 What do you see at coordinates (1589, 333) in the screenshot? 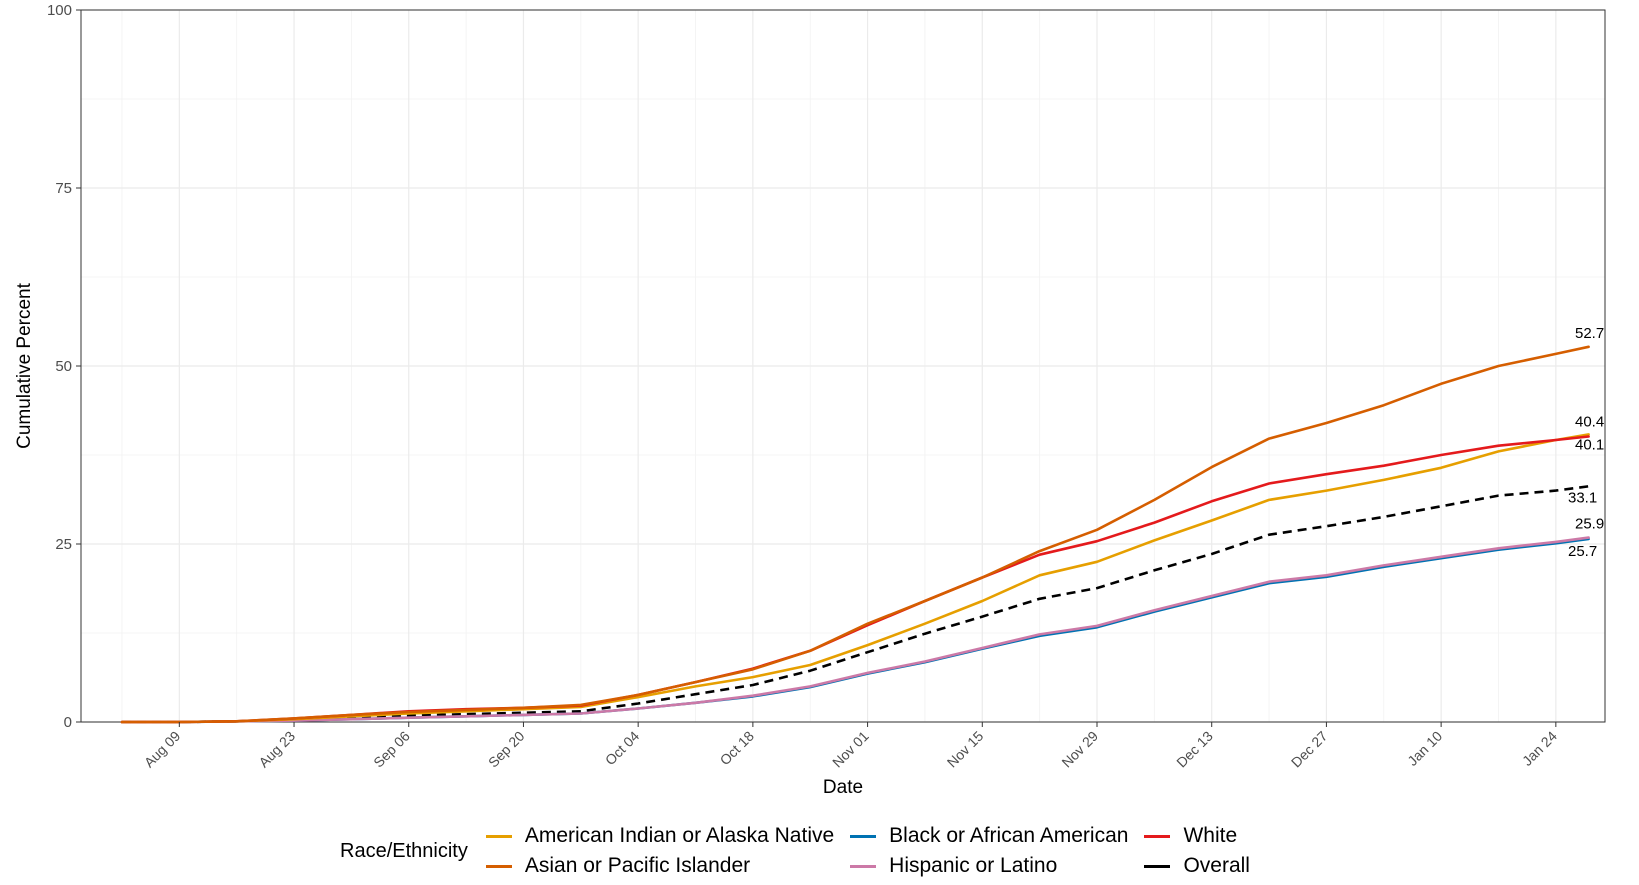
I see `end-value-label: 52.7` at bounding box center [1589, 333].